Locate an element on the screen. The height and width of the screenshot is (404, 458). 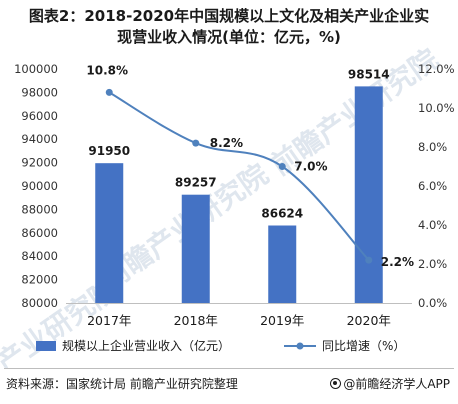
left-axis-tick-label: 82000 is located at coordinates (39, 280).